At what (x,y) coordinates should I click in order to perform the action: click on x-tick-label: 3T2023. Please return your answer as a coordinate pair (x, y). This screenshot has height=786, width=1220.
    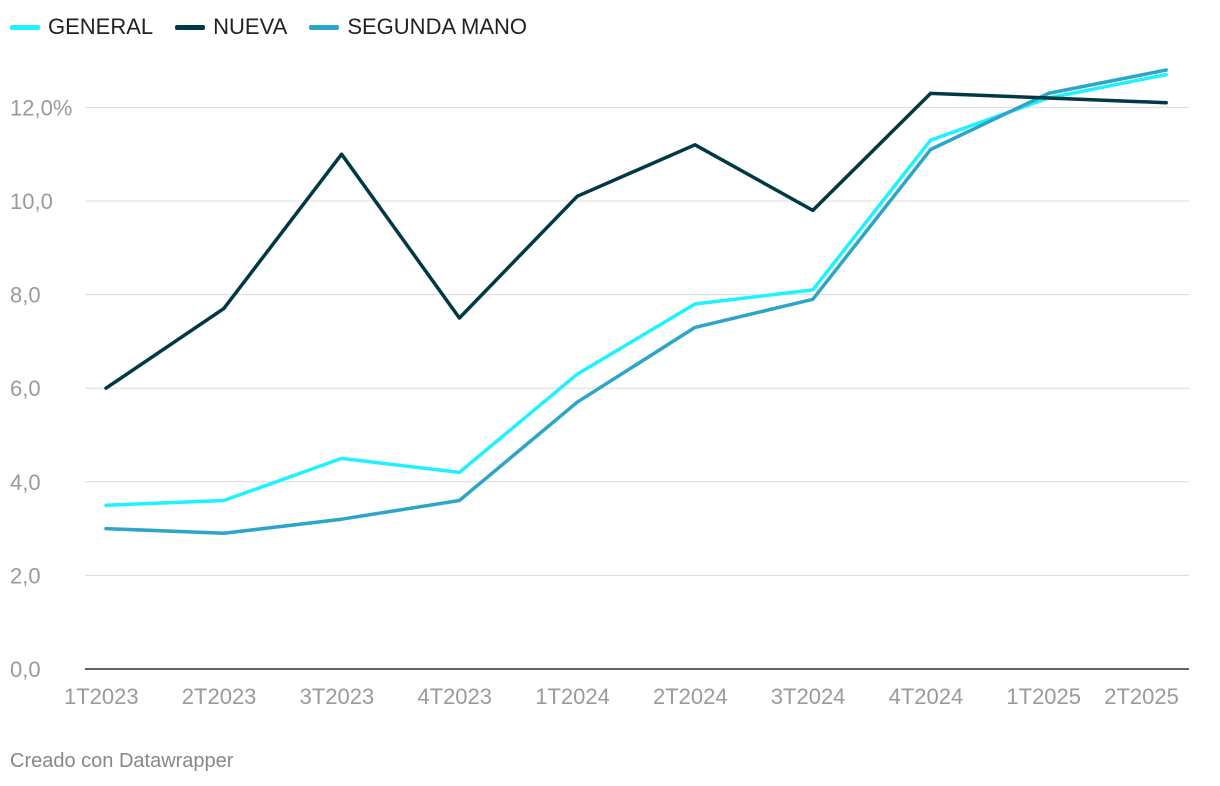
    Looking at the image, I should click on (337, 696).